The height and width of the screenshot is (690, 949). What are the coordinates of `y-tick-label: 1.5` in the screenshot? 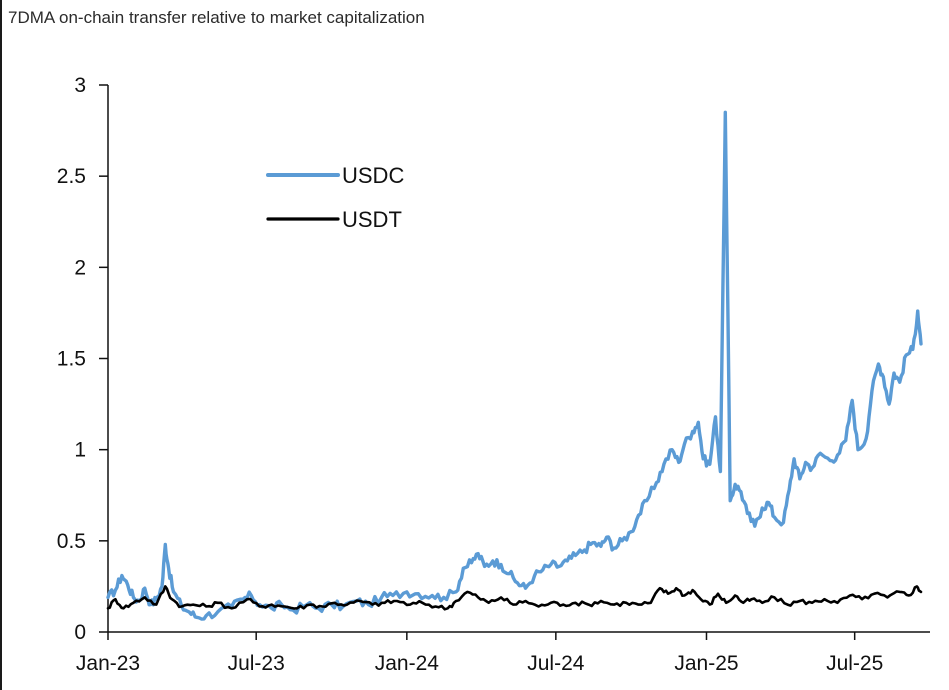 It's located at (71, 359).